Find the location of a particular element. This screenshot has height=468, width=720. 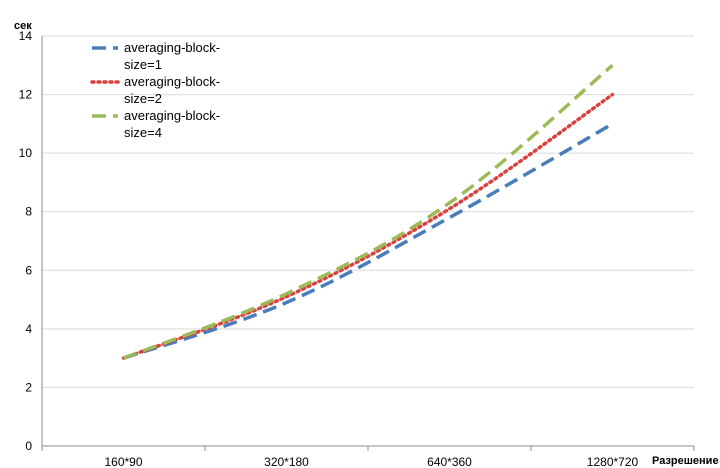

x-tick-label: 1280*720 is located at coordinates (613, 461).